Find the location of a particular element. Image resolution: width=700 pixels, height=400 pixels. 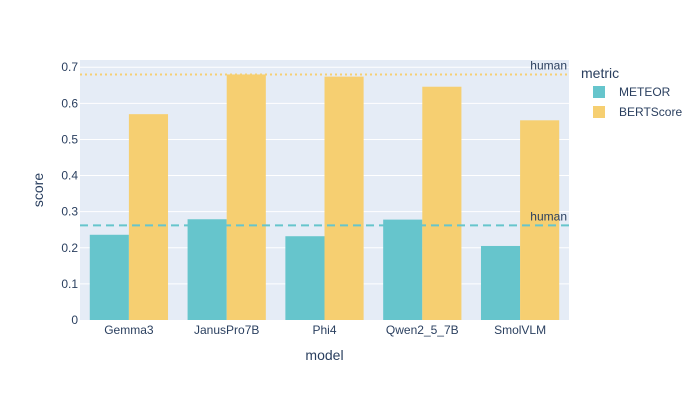

y-tick-label: 0.1 is located at coordinates (69, 284).